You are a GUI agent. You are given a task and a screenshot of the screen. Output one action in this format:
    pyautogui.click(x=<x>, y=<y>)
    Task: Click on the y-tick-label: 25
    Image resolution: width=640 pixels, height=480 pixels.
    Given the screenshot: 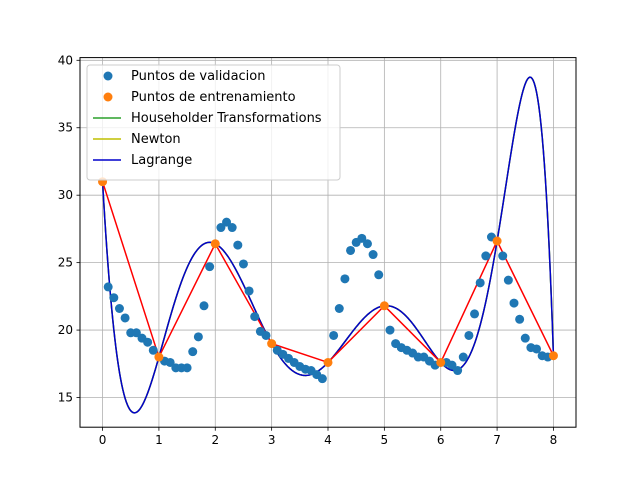 What is the action you would take?
    pyautogui.click(x=65, y=263)
    